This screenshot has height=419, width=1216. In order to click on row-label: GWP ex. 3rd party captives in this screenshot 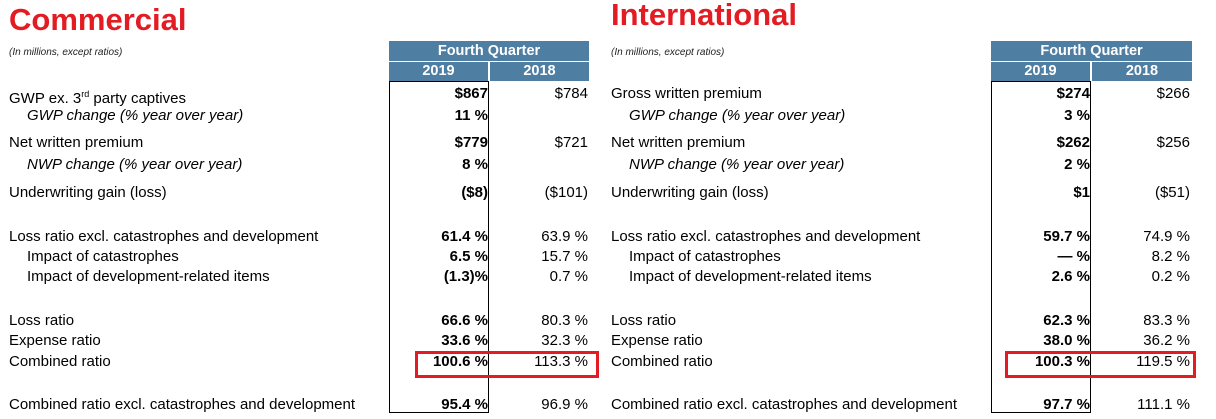, I will do `click(97, 98)`.